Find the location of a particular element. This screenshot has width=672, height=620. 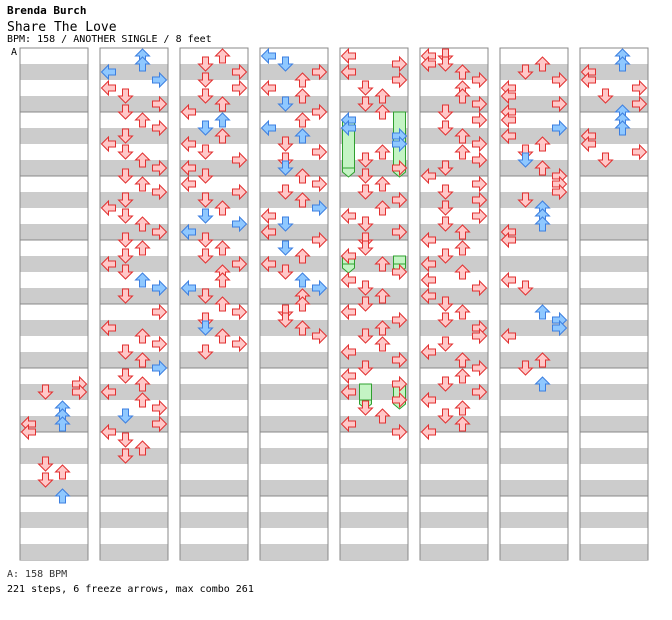

section-marker: A is located at coordinates (14, 52).